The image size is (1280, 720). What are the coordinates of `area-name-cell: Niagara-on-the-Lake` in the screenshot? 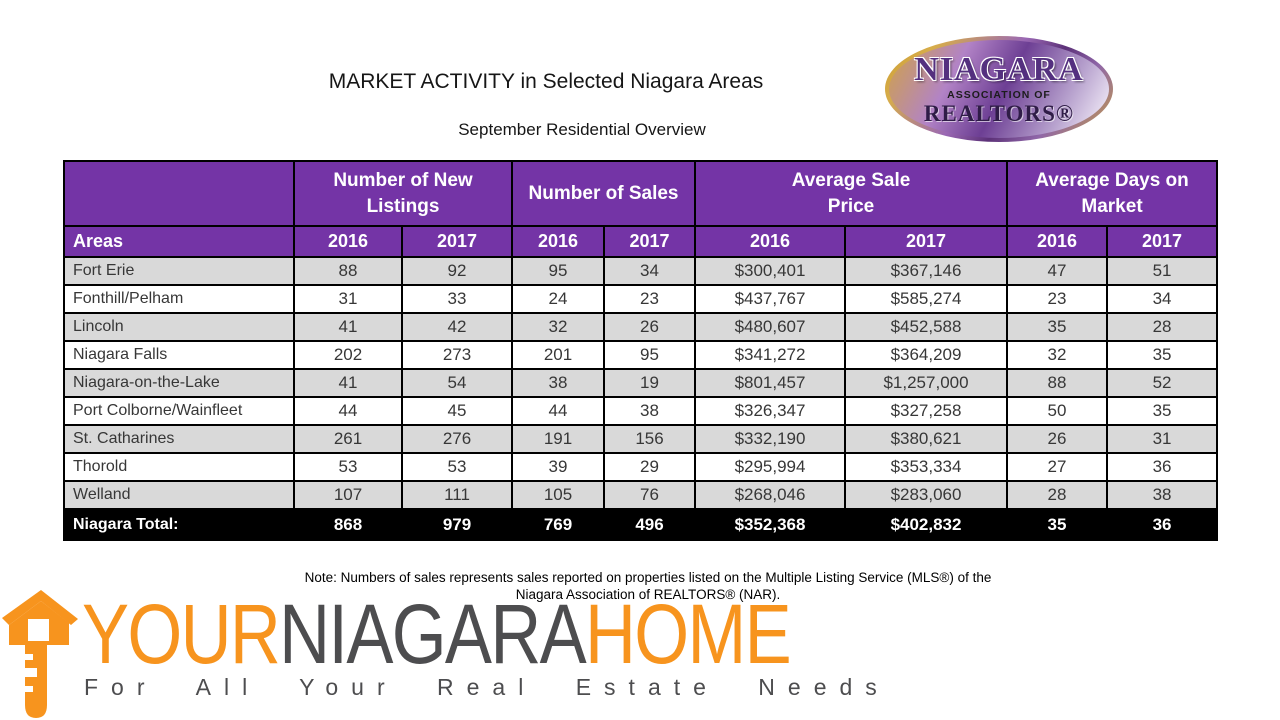 It's located at (179, 383).